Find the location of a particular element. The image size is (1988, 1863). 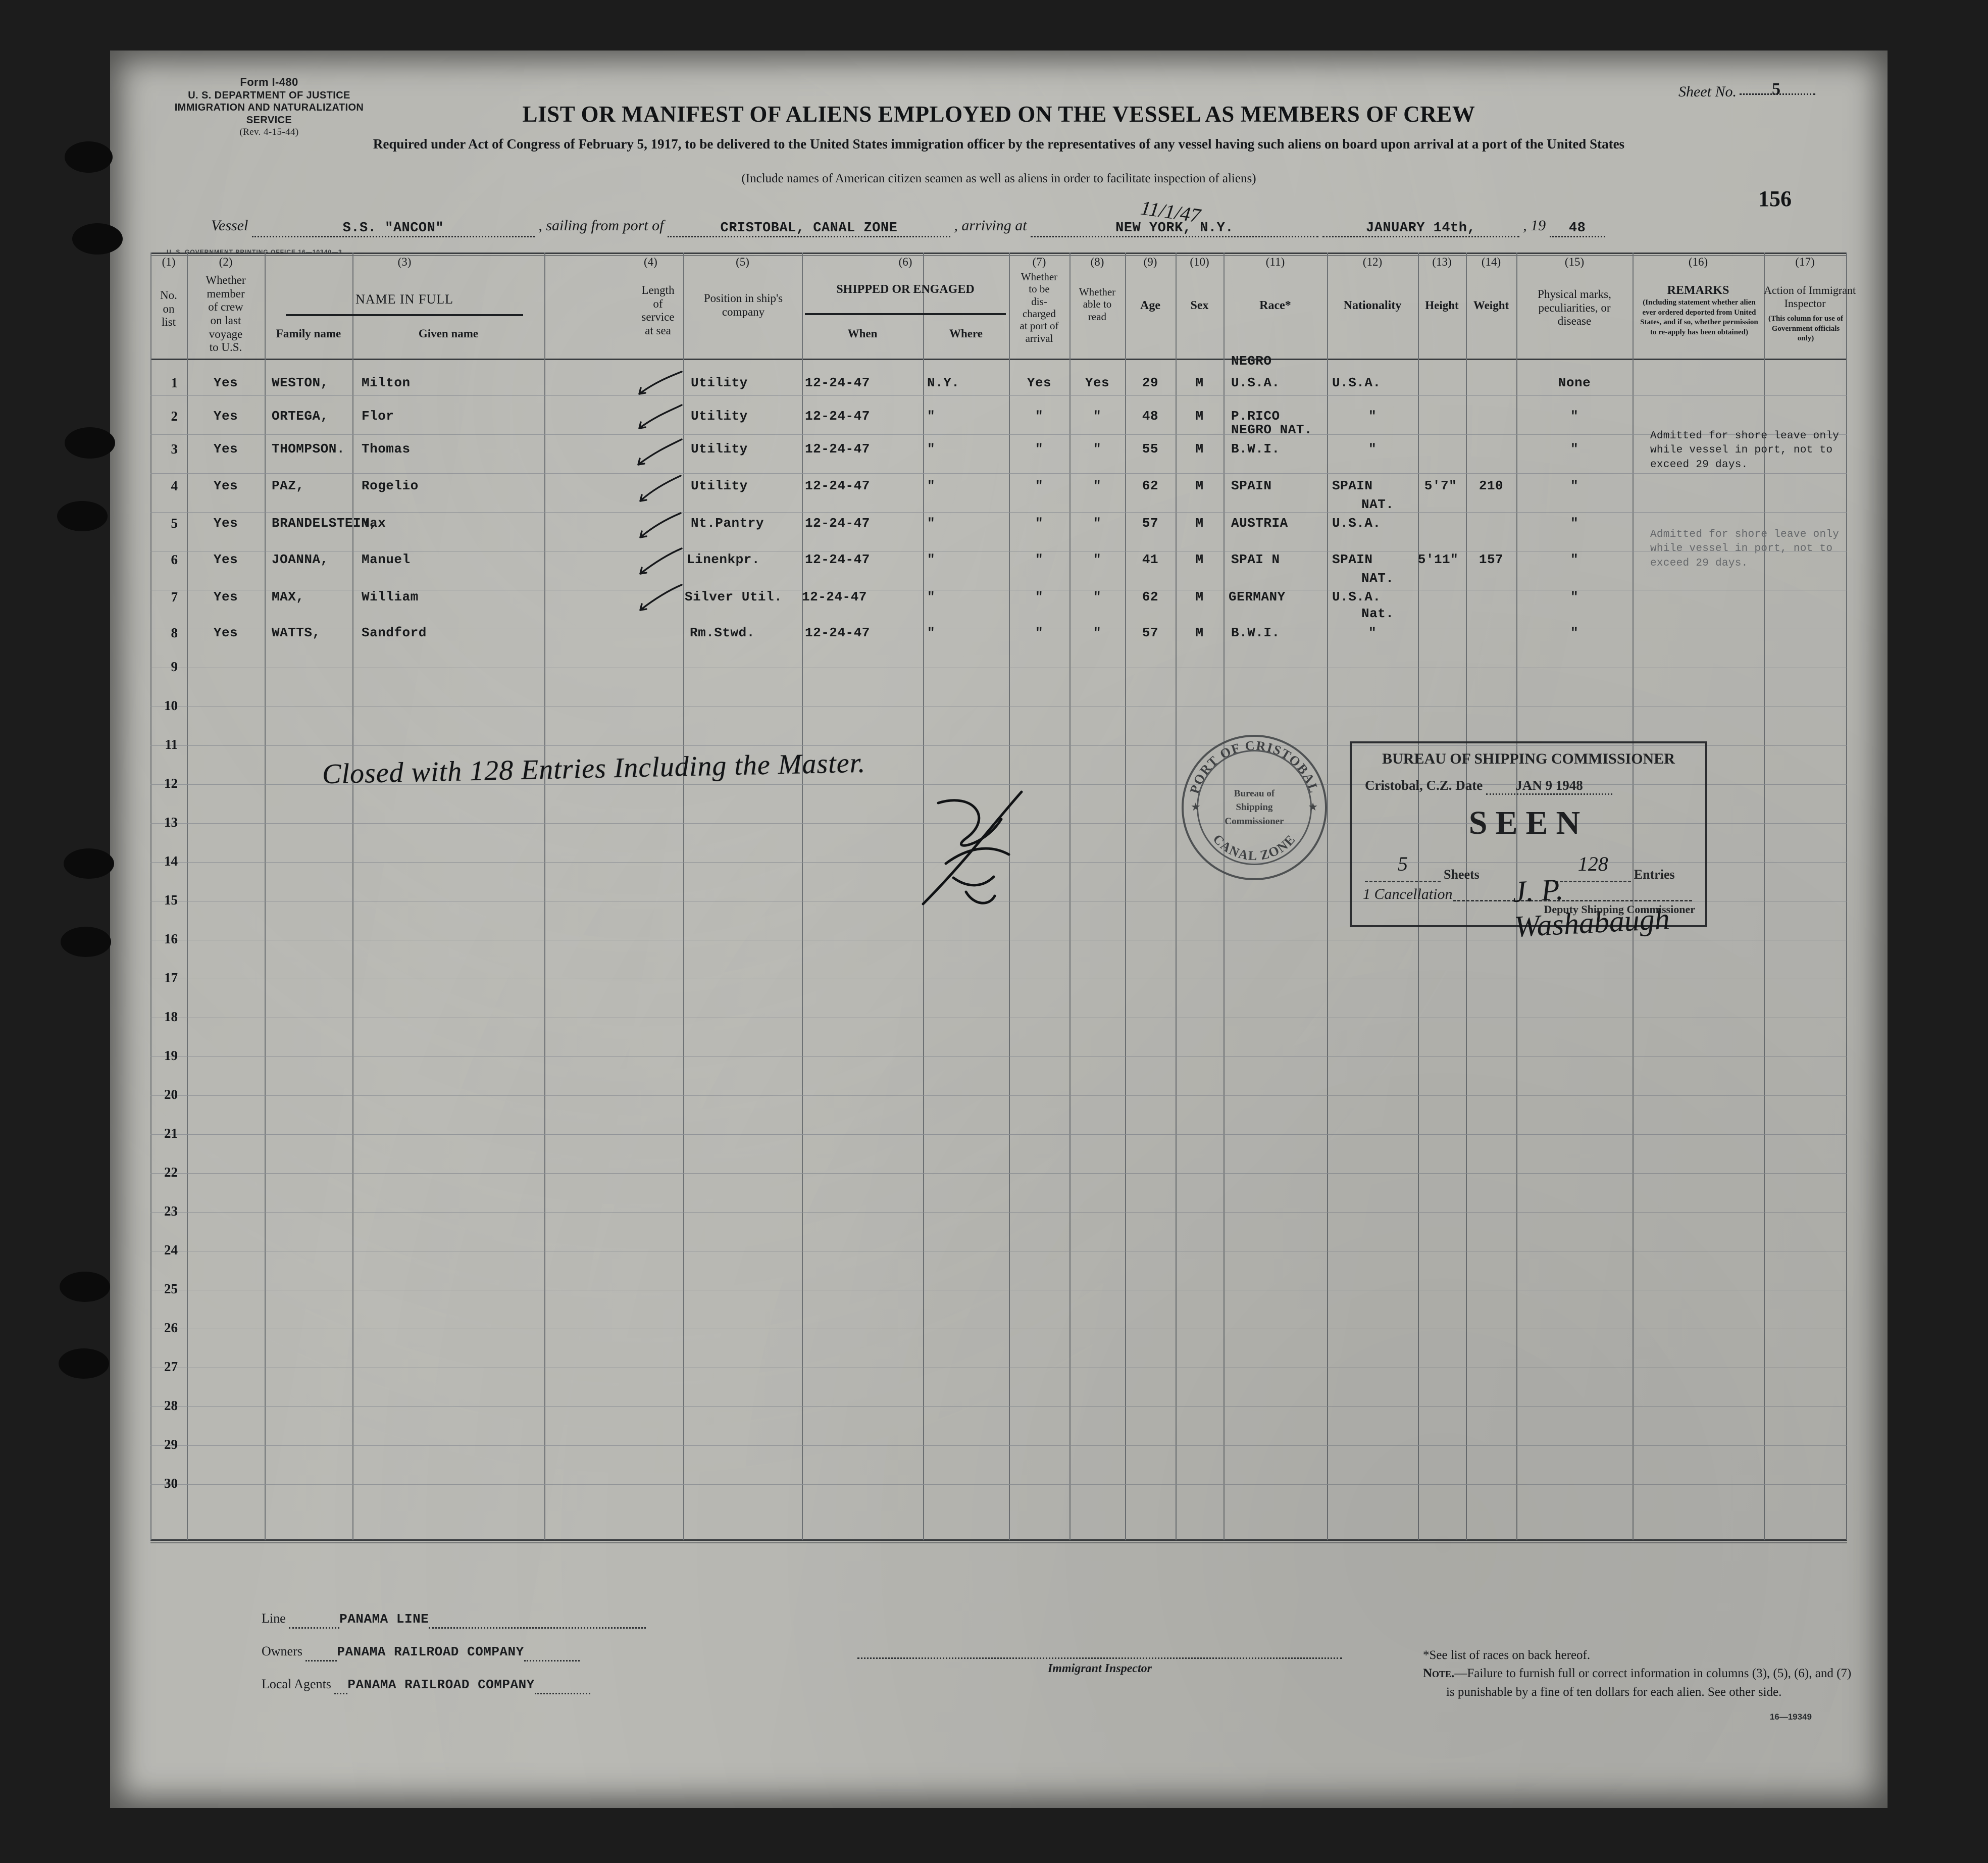

cell-age: 57 is located at coordinates (1150, 523).